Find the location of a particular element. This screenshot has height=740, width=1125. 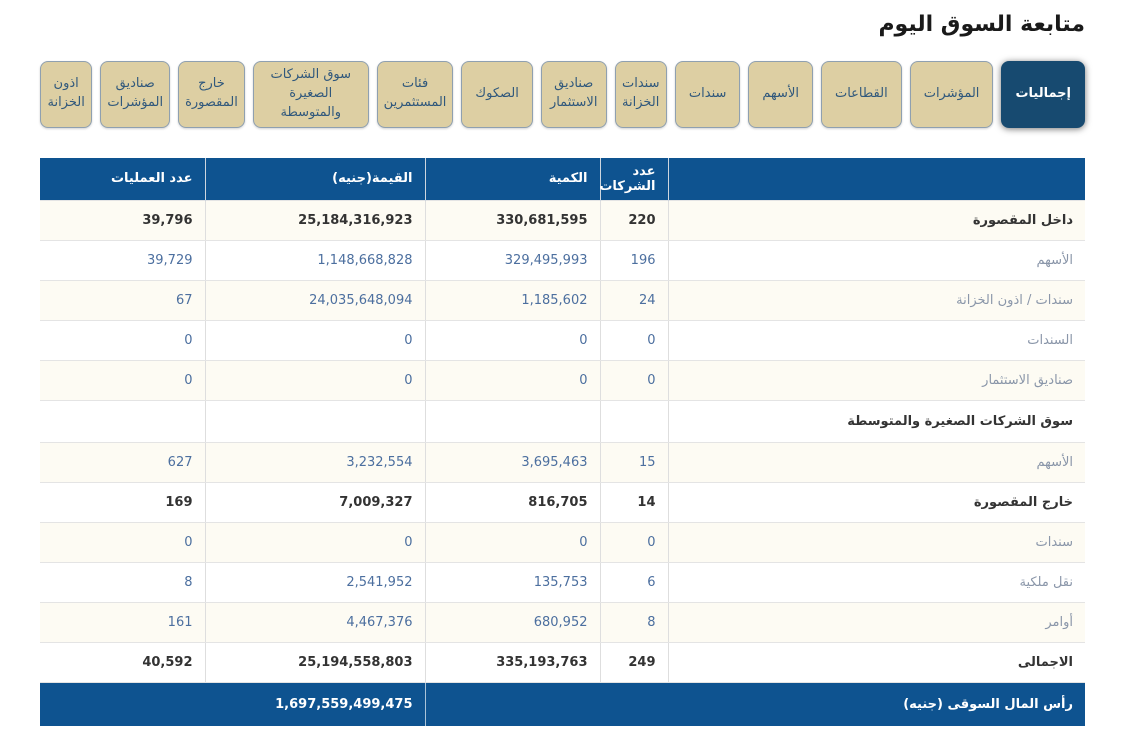

table-row-otc-bonds: سندات 0 0 0 0 is located at coordinates (562, 542).